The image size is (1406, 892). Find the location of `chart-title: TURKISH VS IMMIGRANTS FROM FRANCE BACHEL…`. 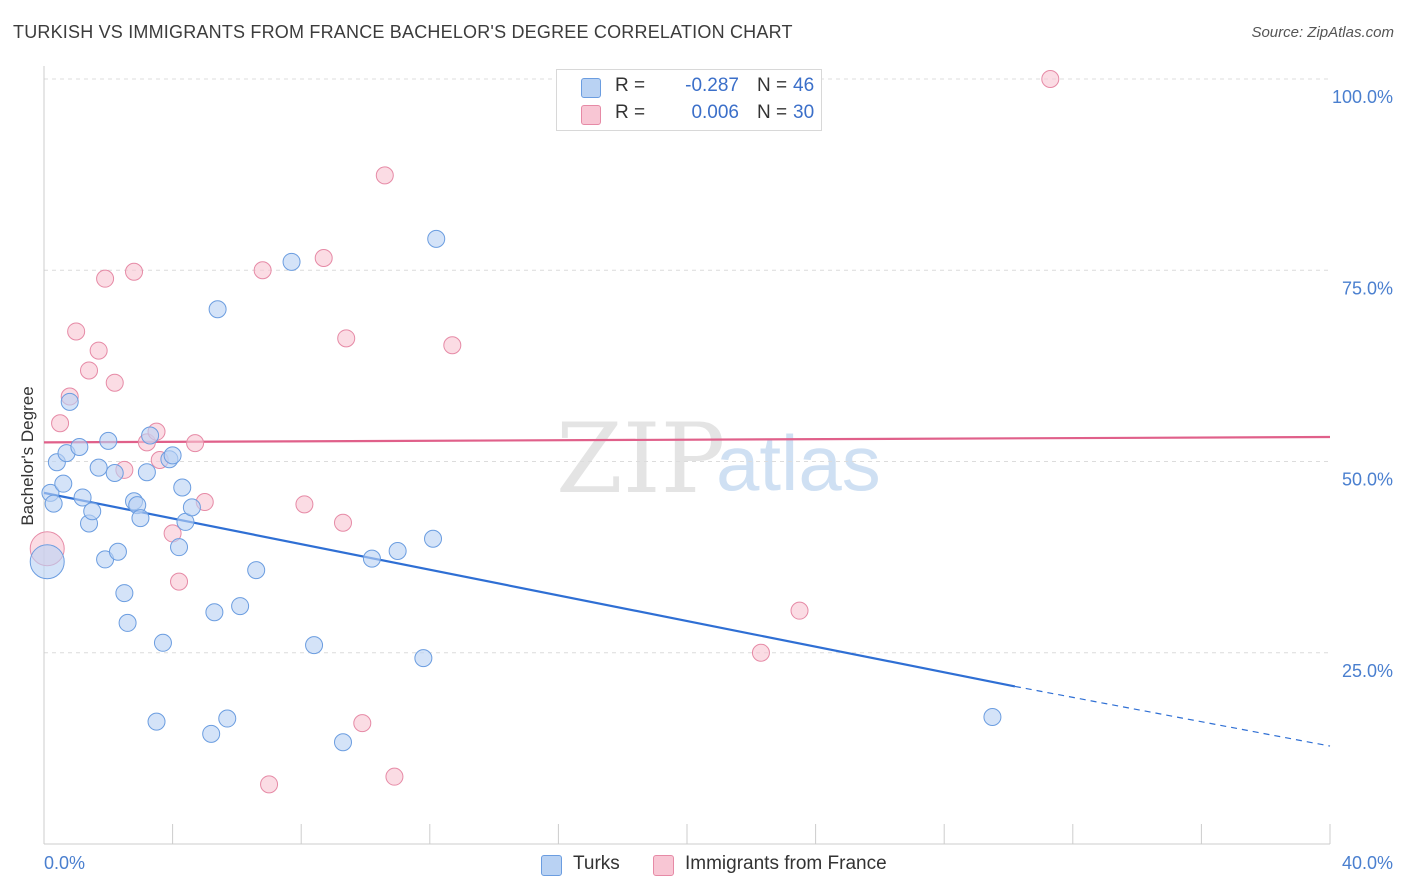

chart-title: TURKISH VS IMMIGRANTS FROM FRANCE BACHEL… is located at coordinates (403, 32).